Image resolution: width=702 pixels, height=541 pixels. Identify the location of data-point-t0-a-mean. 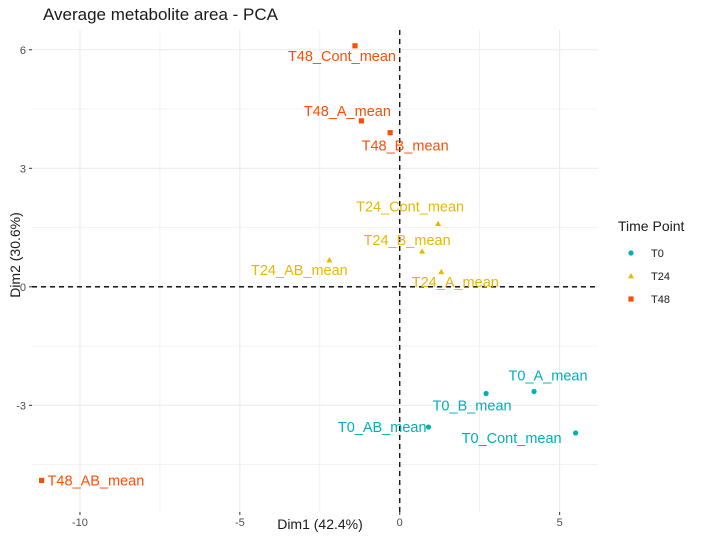
(534, 391).